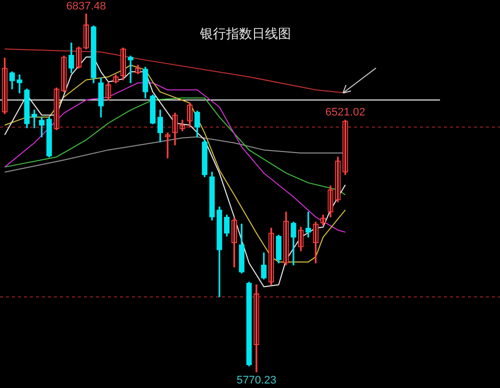 Image resolution: width=500 pixels, height=388 pixels. Describe the element at coordinates (256, 380) in the screenshot. I see `annotation: 5770.23` at that location.